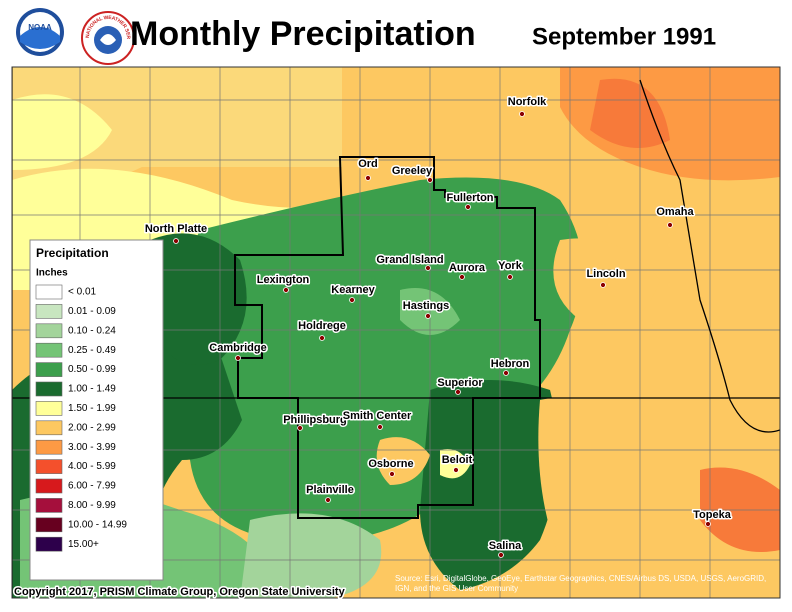 This screenshot has width=792, height=612. I want to click on city-label: Phillipsburg, so click(315, 420).